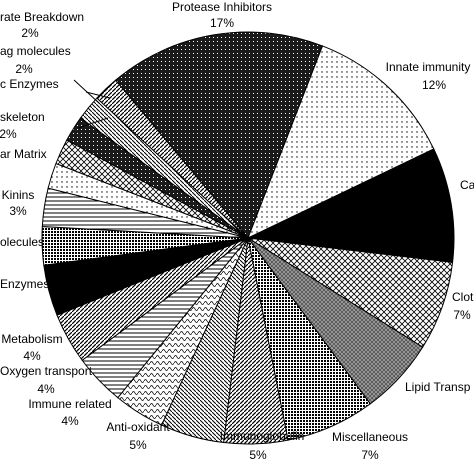 The width and height of the screenshot is (474, 474). Describe the element at coordinates (138, 427) in the screenshot. I see `slice-label: Anti-oxidant` at that location.